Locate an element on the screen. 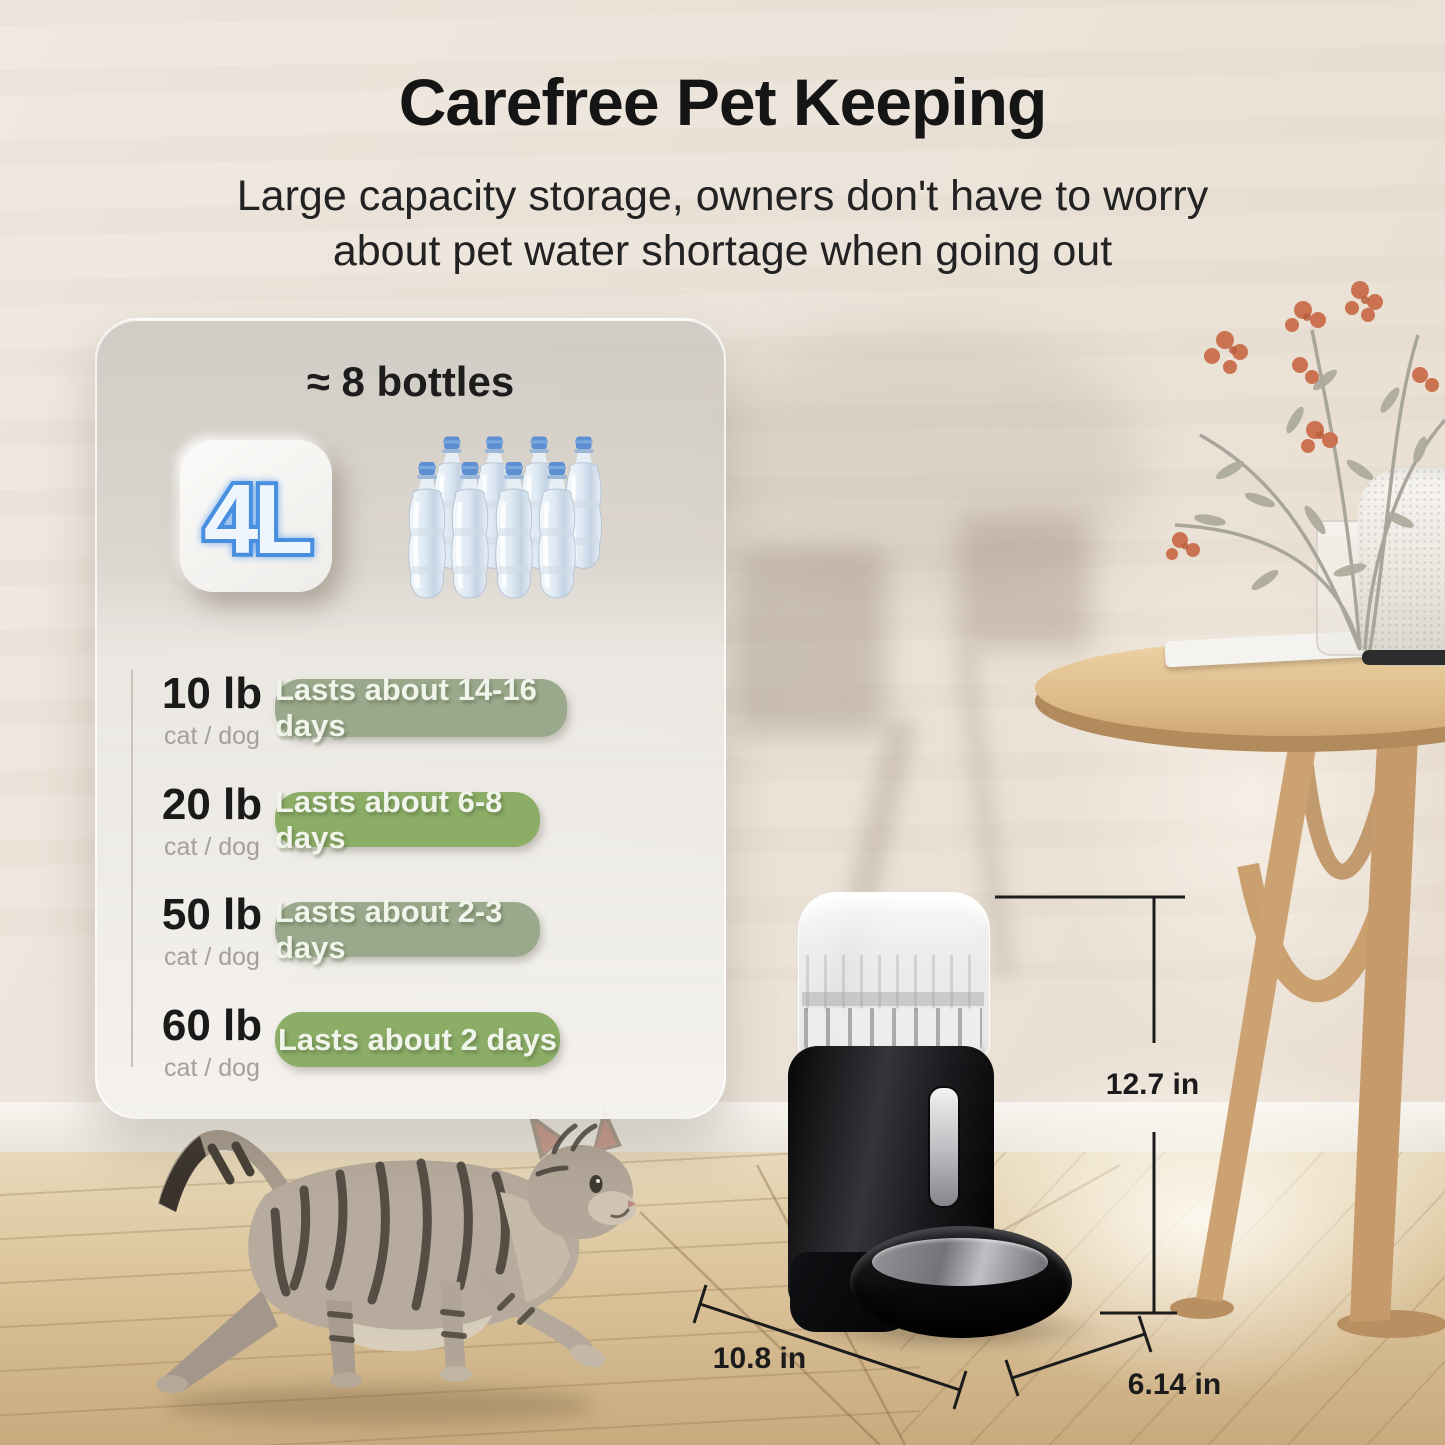  dispenser-tank-waterline is located at coordinates (893, 999).